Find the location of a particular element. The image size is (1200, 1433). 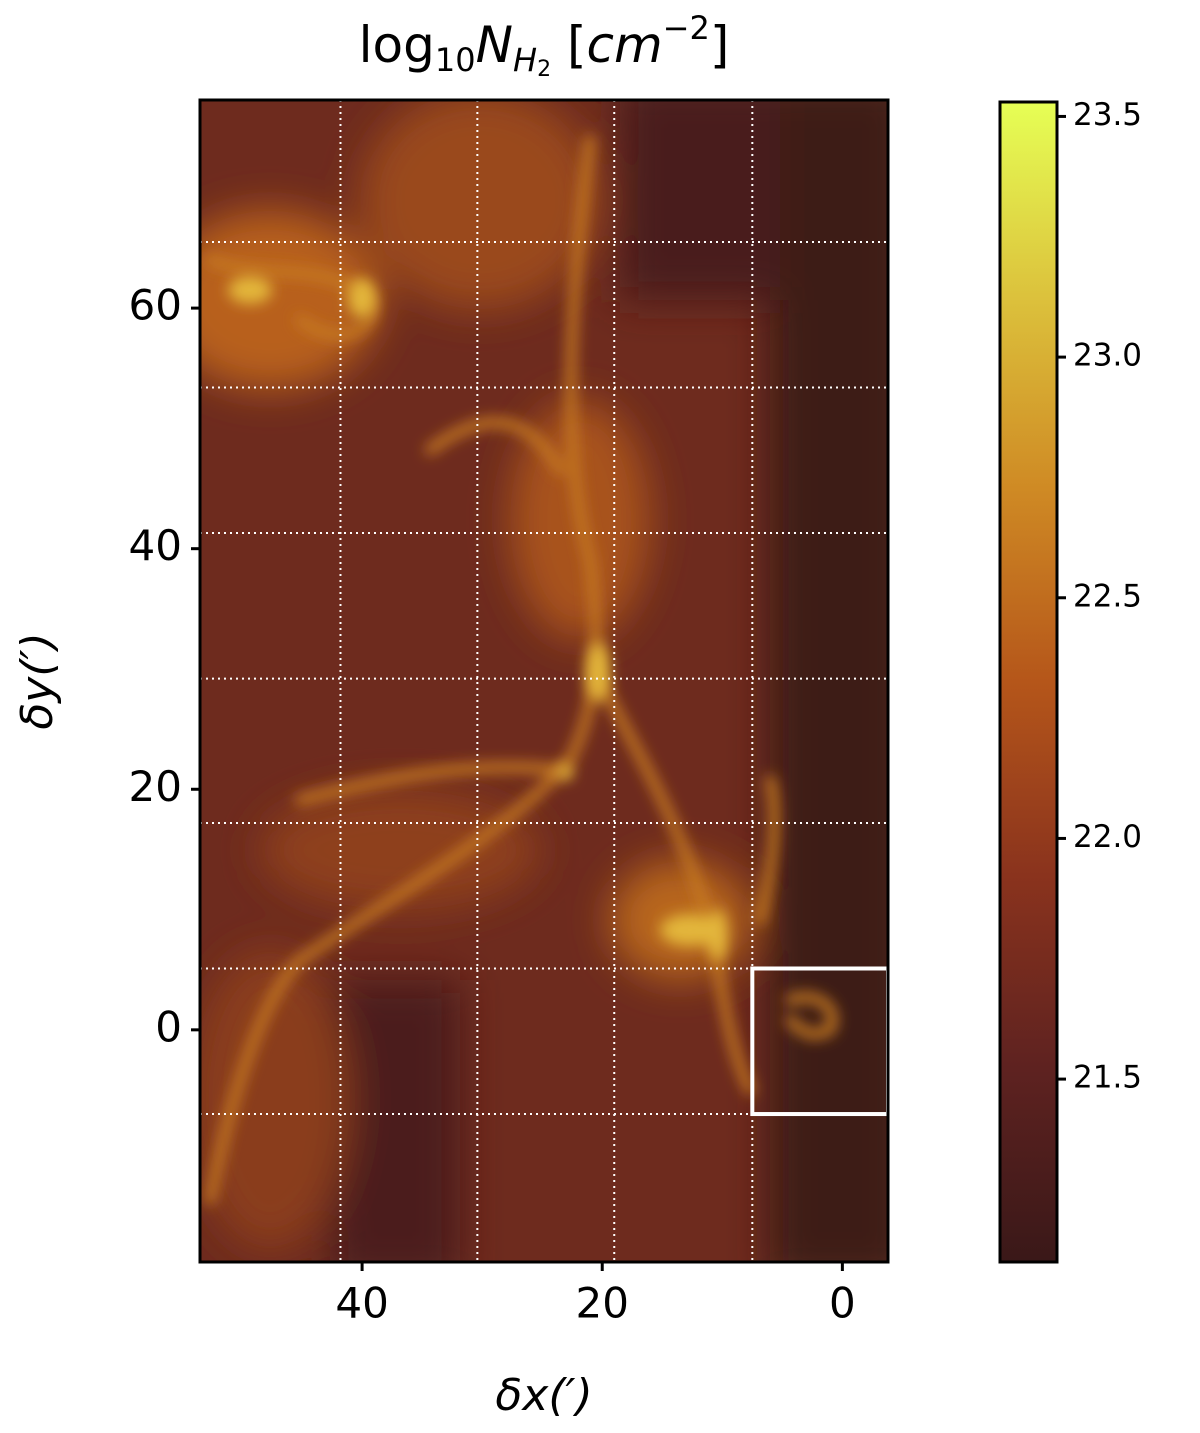

colorbar-tick-label: 23.0 is located at coordinates (1107, 356).